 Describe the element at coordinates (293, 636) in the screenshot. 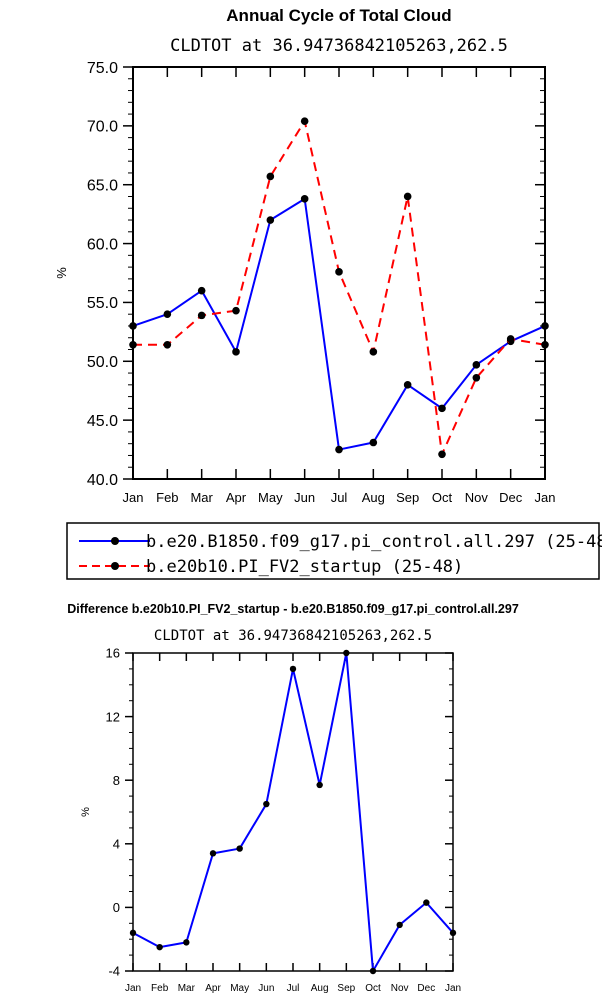

I see `chart2-subtitle: CLDTOT at 36.94736842105263,262.5` at that location.